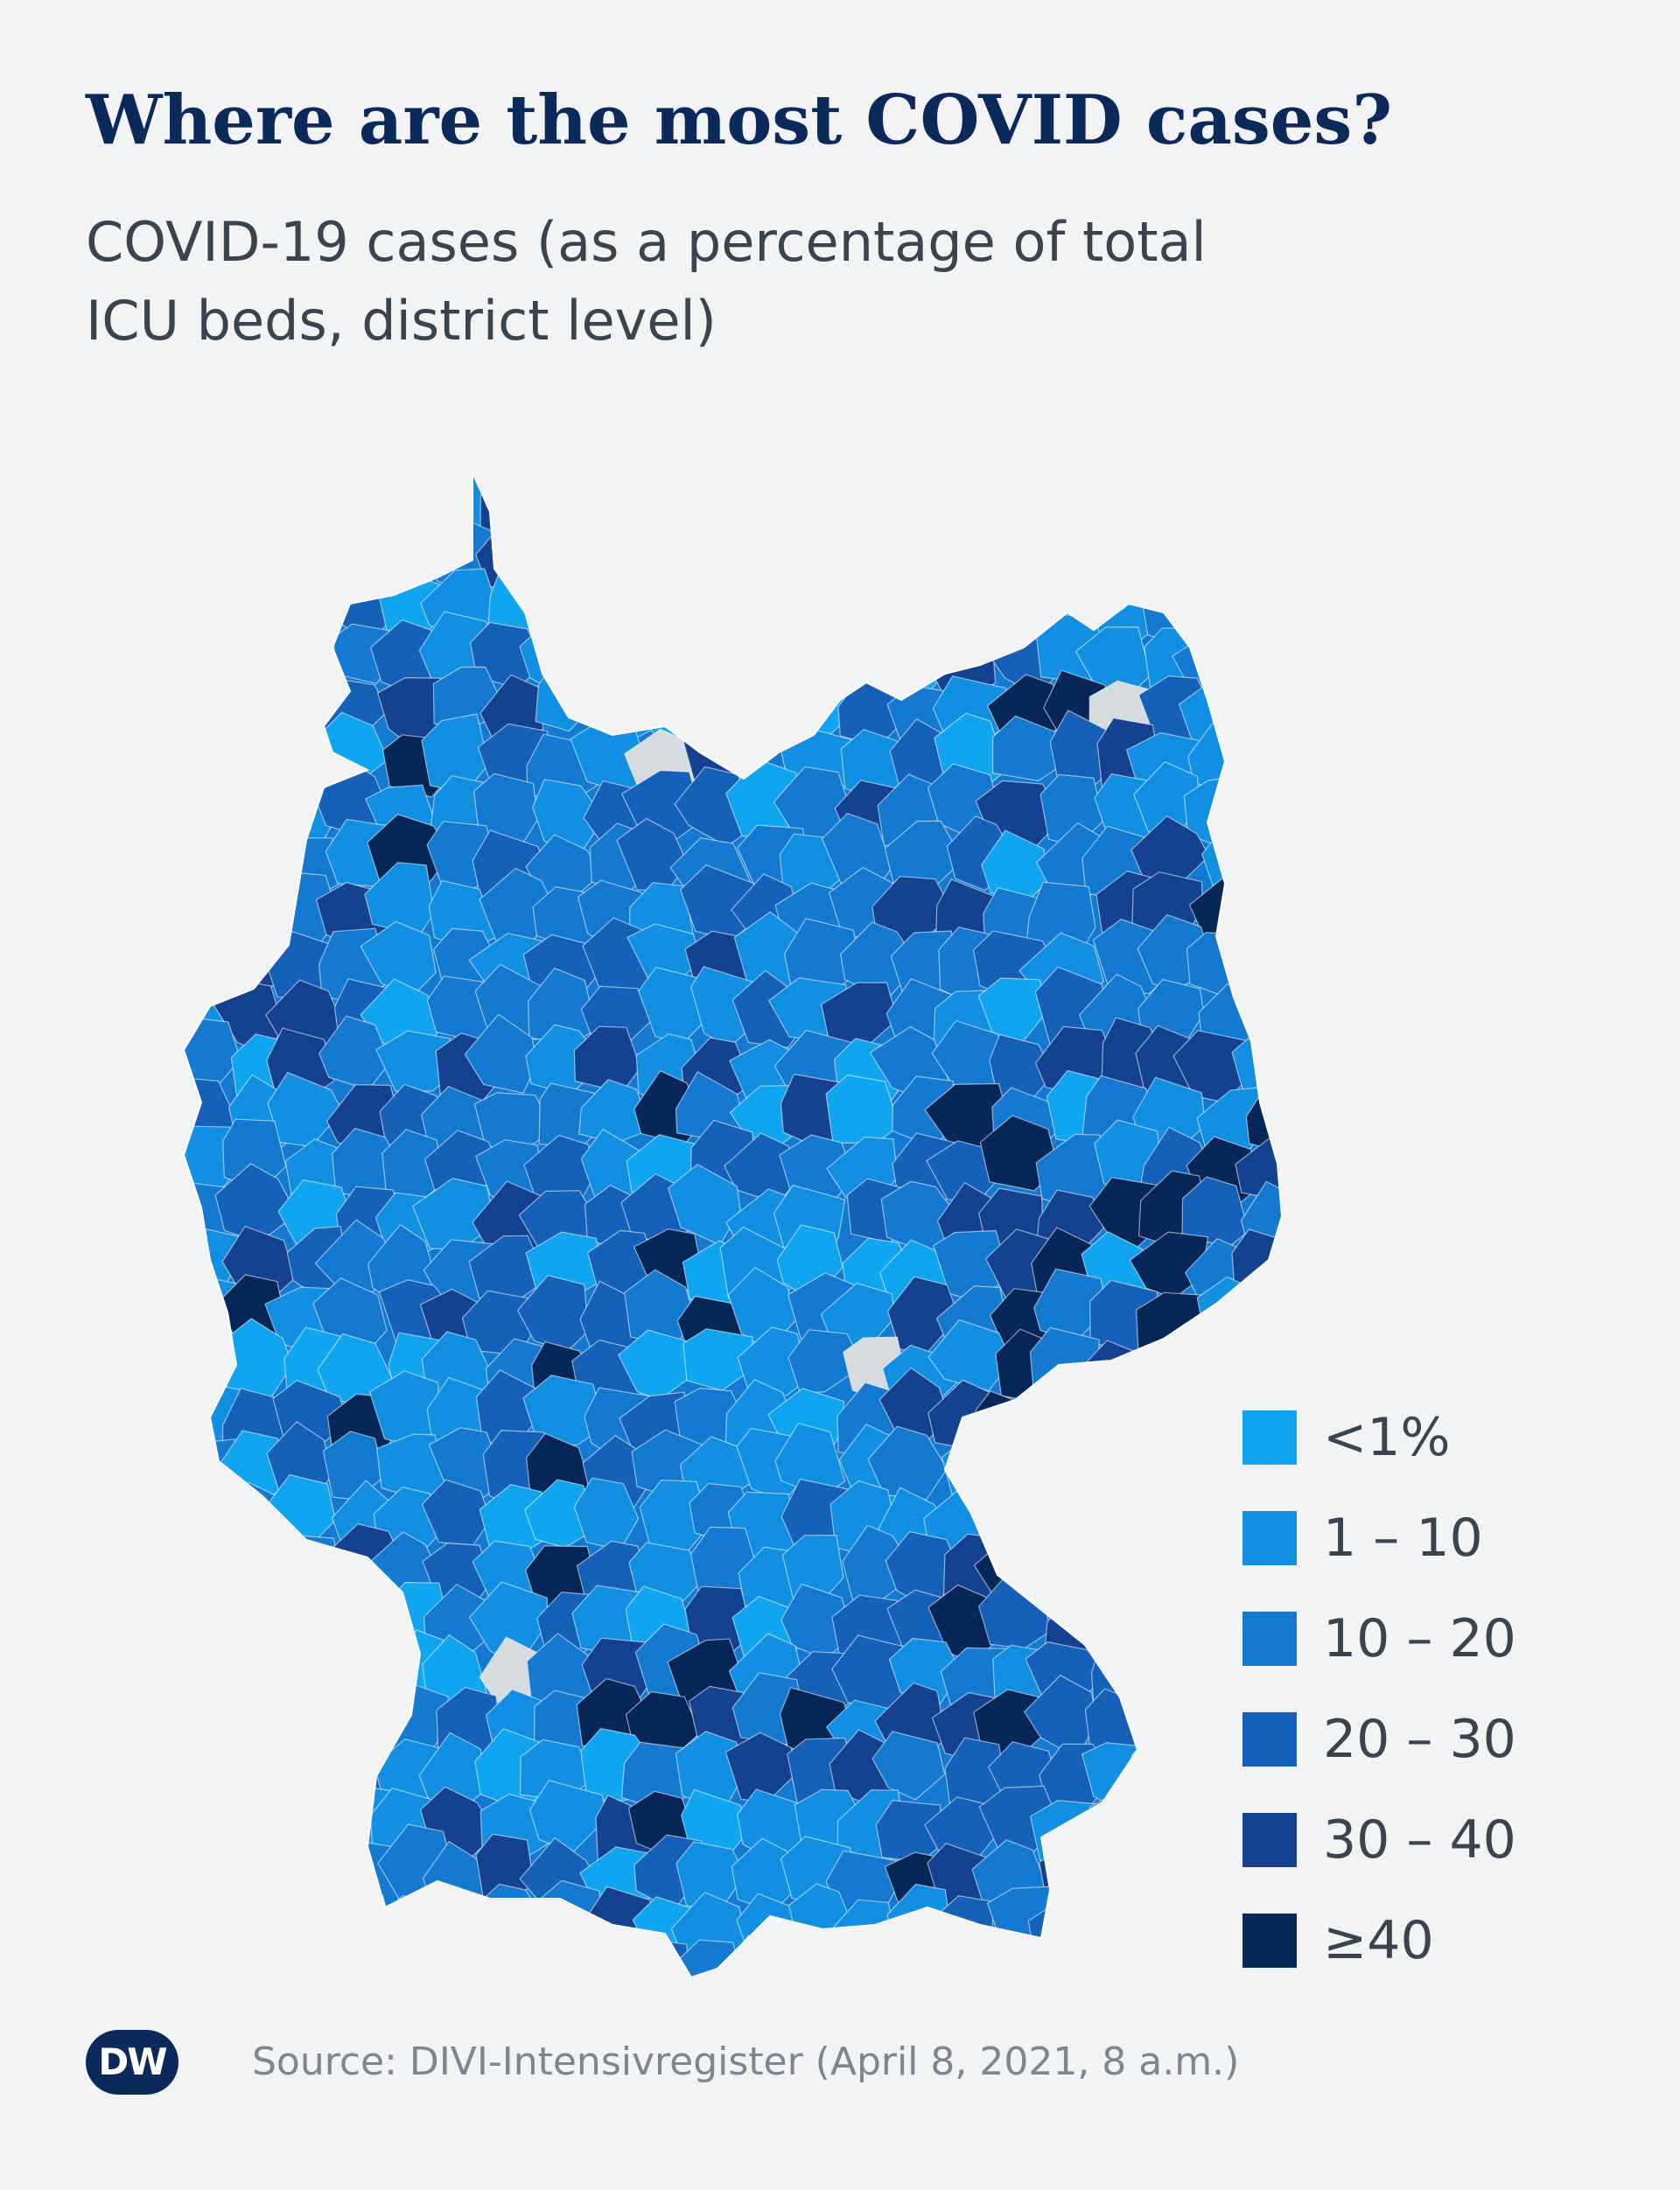  Describe the element at coordinates (132, 2062) in the screenshot. I see `dw-logo-text: DW` at that location.